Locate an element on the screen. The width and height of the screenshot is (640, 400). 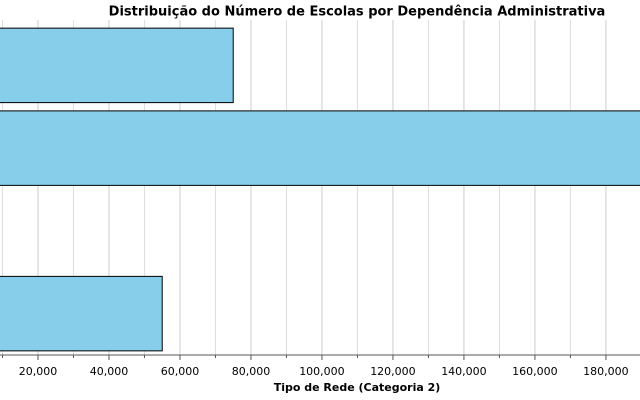
x-tick-label: 160,000 is located at coordinates (535, 371).